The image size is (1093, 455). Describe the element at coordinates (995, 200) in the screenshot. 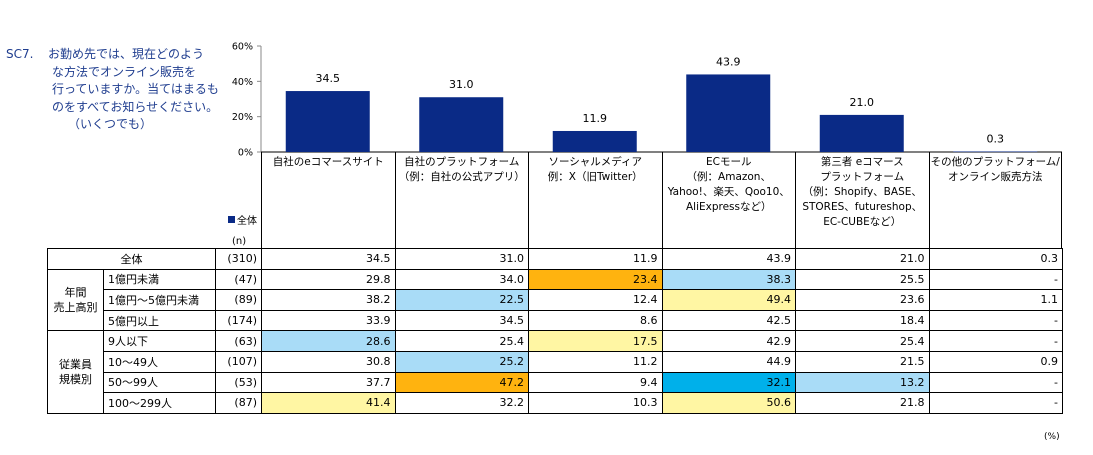

I see `column-header: その他のプラットフォーム/ オンライン販売方法` at that location.